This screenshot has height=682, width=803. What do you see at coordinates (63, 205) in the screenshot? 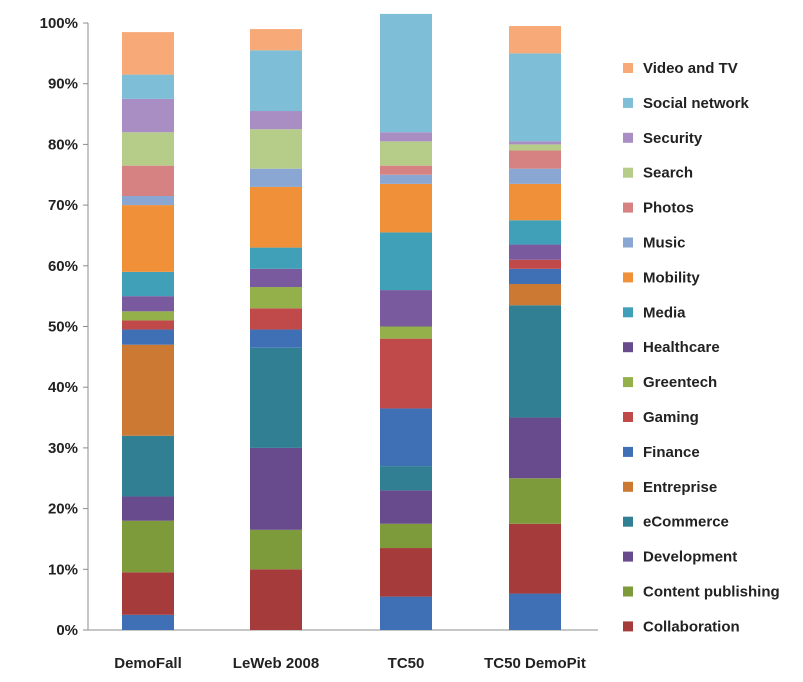
I see `y-tick-label: 70%` at bounding box center [63, 205].